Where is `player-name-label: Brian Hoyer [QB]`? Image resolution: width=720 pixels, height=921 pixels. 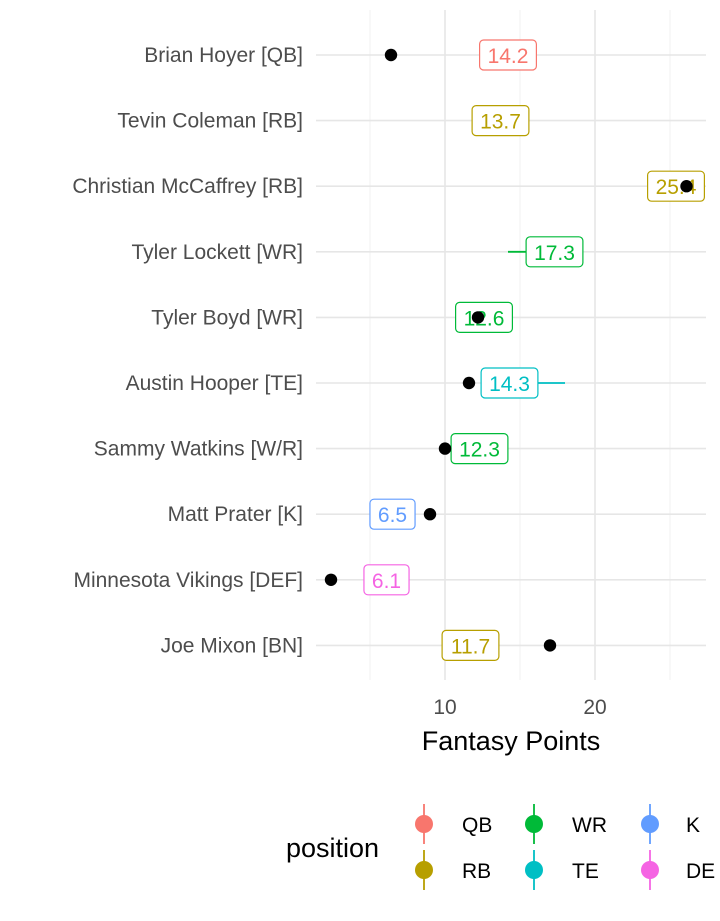
player-name-label: Brian Hoyer [QB] is located at coordinates (223, 55).